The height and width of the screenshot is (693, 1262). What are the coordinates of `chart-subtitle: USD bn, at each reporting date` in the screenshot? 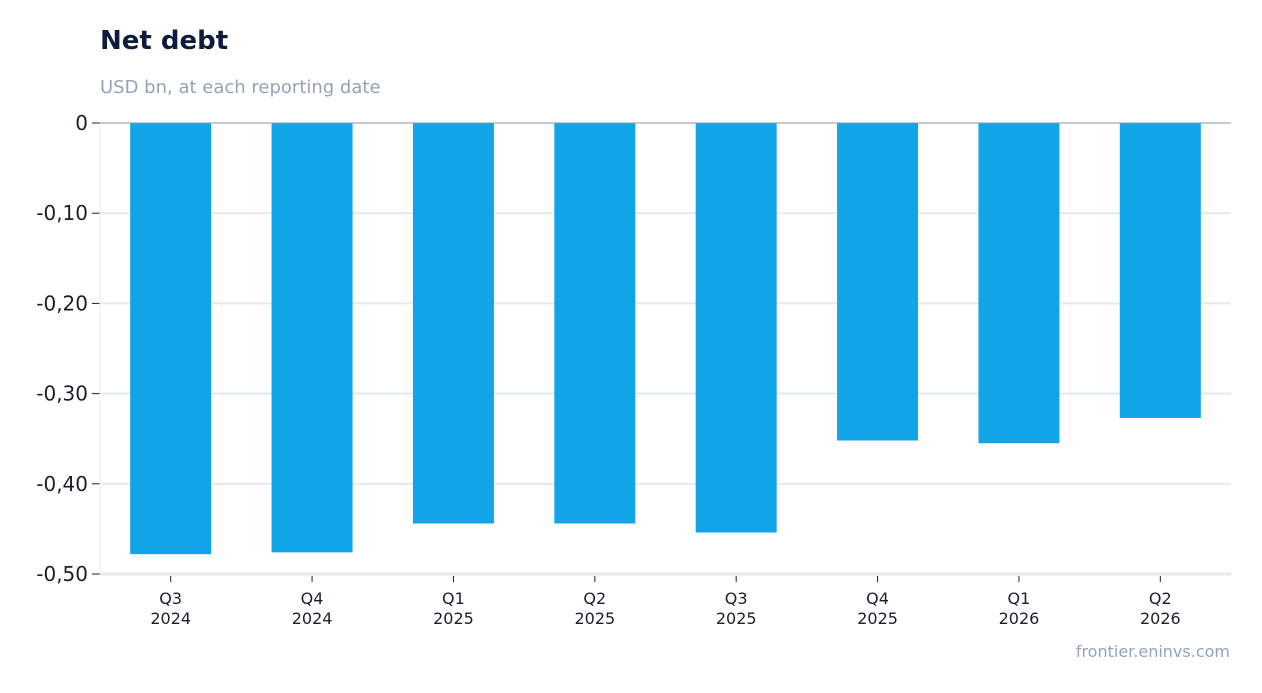 It's located at (240, 87).